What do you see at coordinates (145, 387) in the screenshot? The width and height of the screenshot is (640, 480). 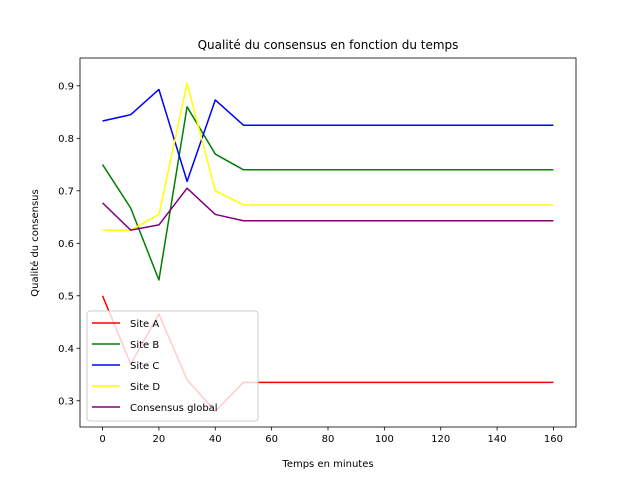 I see `legend-label-4: Site D` at bounding box center [145, 387].